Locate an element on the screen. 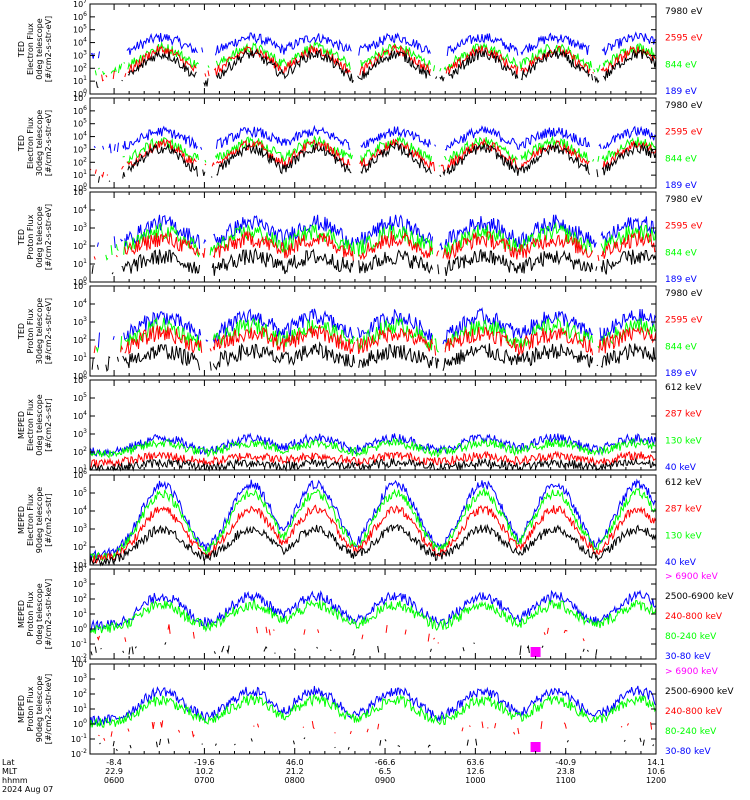 Image resolution: width=750 pixels, height=800 pixels. x-row-label: 2024 Aug 07 is located at coordinates (27, 789).